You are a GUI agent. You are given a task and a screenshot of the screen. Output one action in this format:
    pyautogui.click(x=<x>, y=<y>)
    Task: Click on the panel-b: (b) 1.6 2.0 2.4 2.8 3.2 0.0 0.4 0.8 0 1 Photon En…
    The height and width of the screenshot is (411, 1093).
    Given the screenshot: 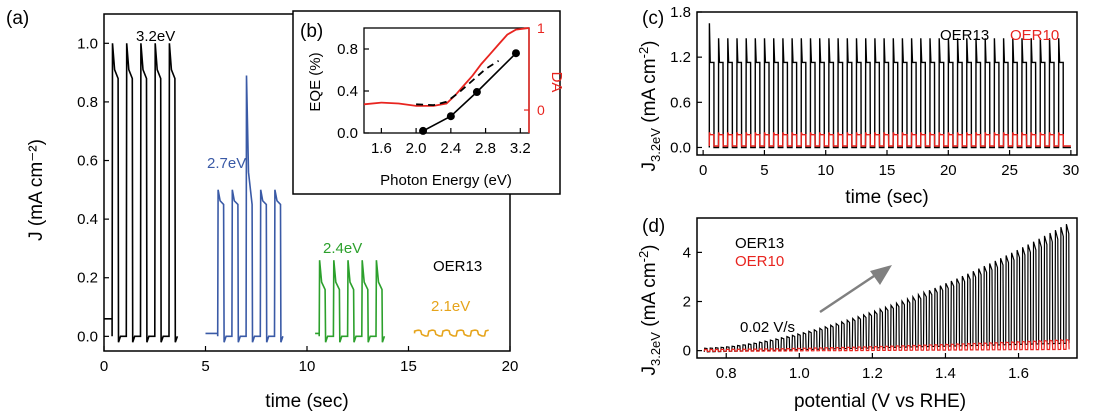 What is the action you would take?
    pyautogui.click(x=428, y=102)
    